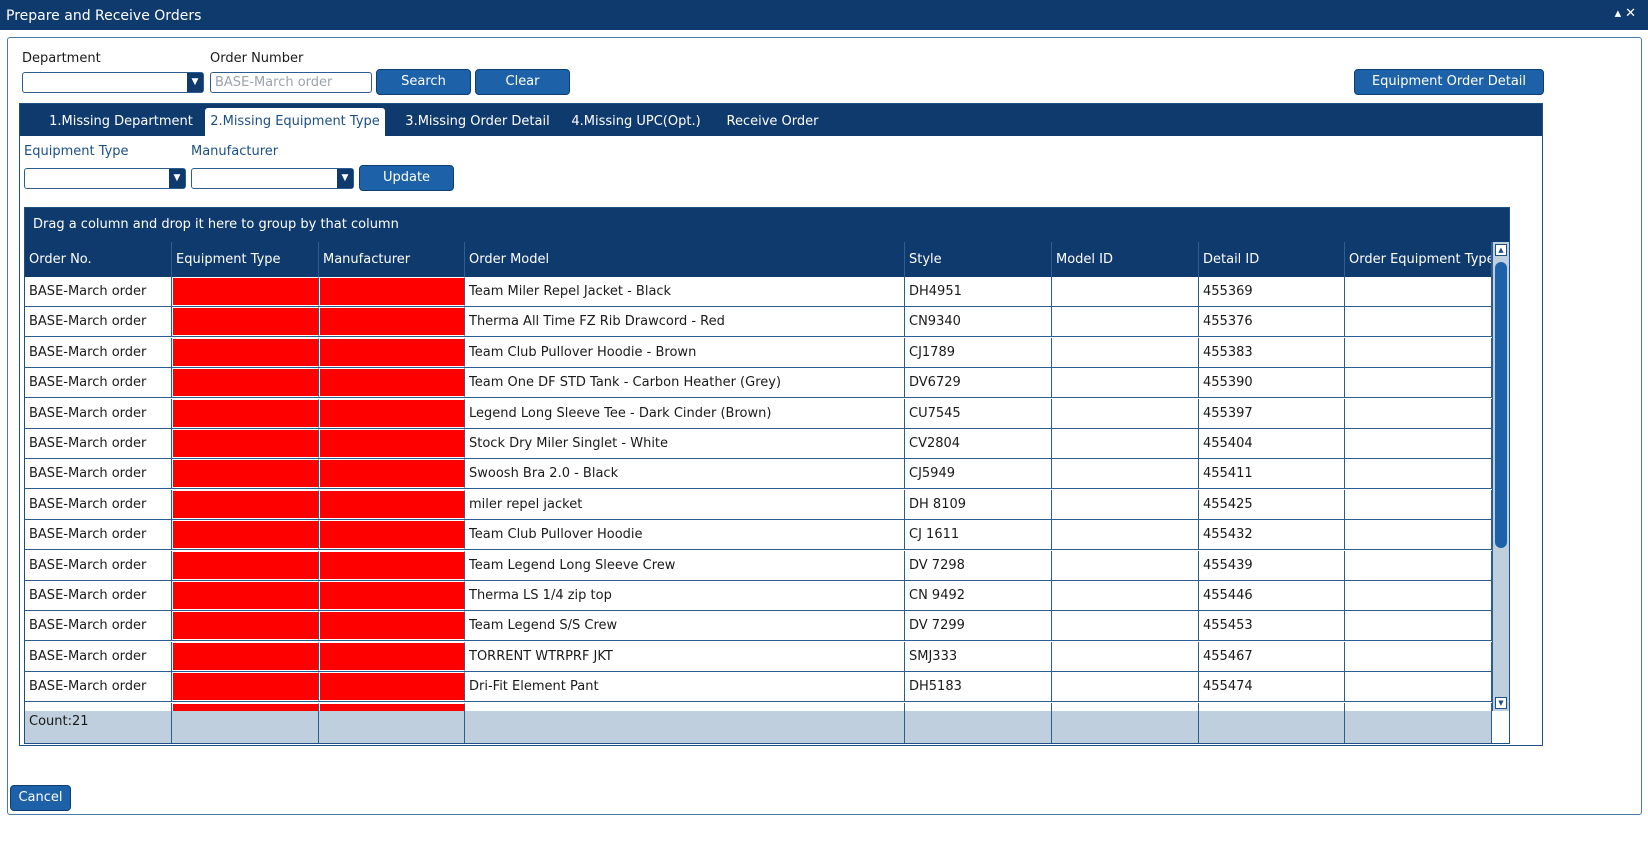  What do you see at coordinates (1272, 413) in the screenshot?
I see `cell-detail-id: 455397` at bounding box center [1272, 413].